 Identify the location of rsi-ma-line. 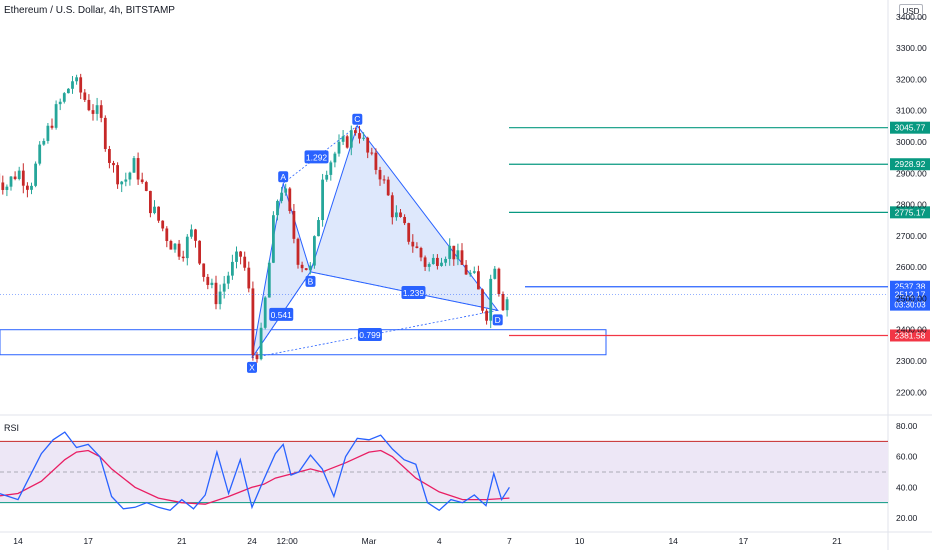
(255, 477).